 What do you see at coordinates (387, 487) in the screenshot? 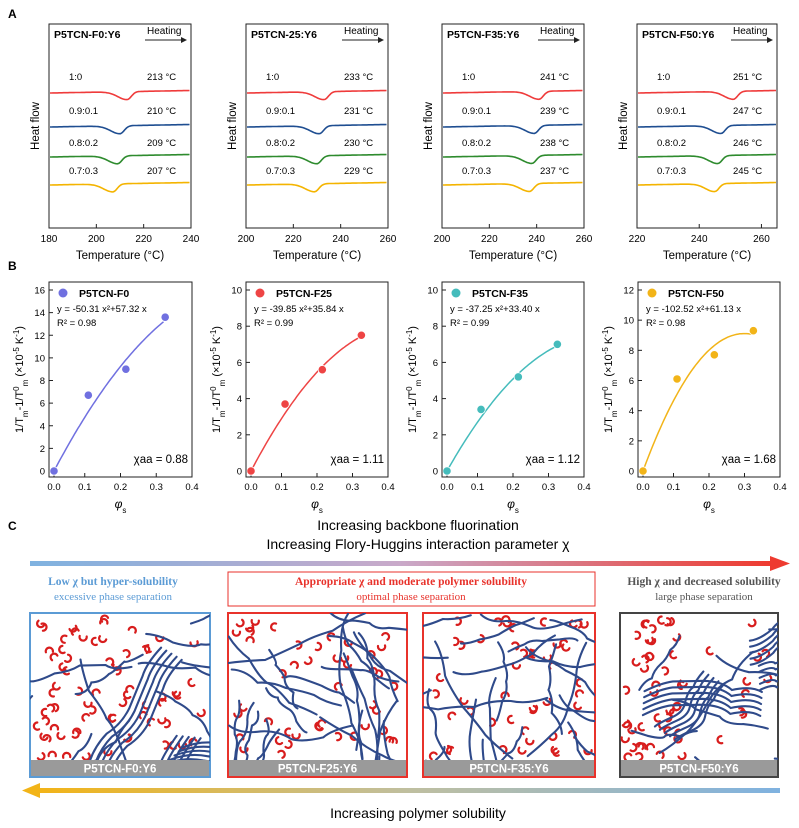
I see `x-tick-label: 0.4` at bounding box center [387, 487].